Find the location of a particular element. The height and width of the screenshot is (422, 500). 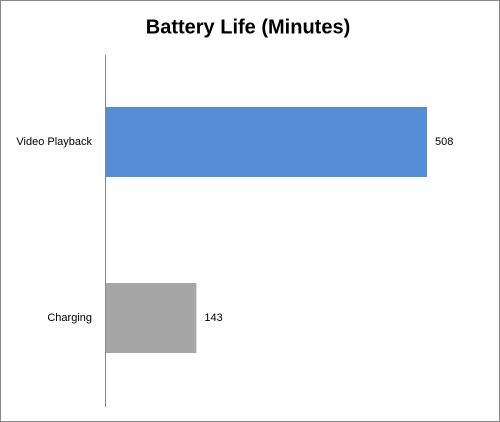

value-label: 508 is located at coordinates (444, 142).